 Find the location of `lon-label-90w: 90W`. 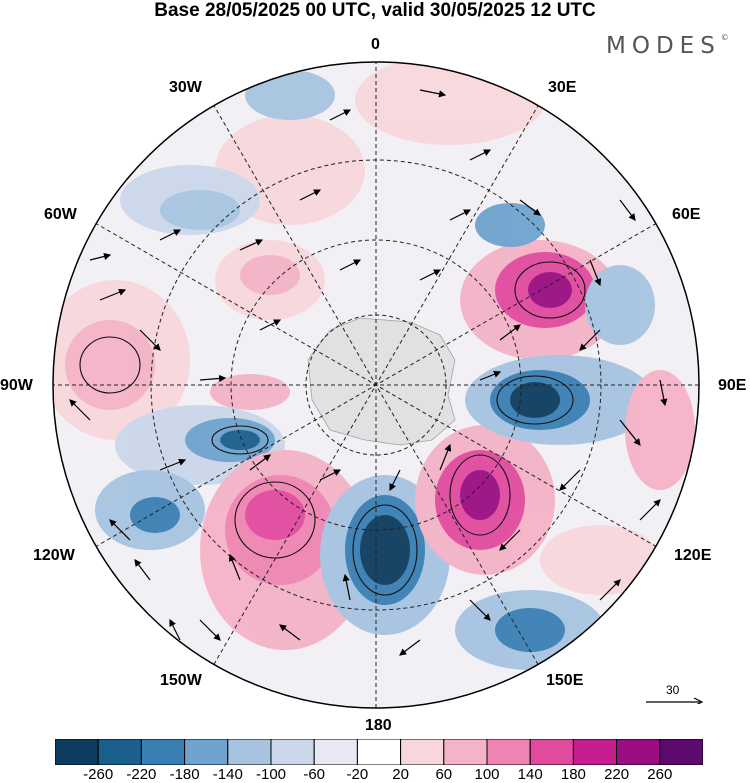

lon-label-90w: 90W is located at coordinates (16, 385).